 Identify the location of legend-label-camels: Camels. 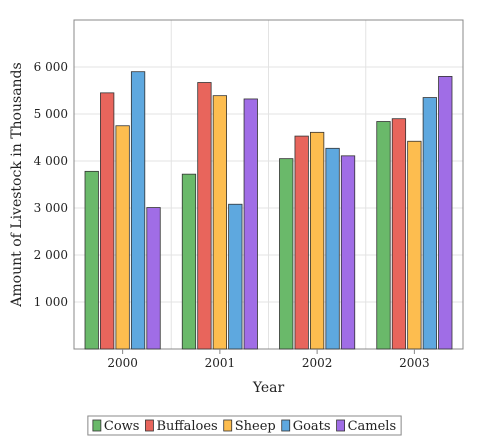
(372, 426).